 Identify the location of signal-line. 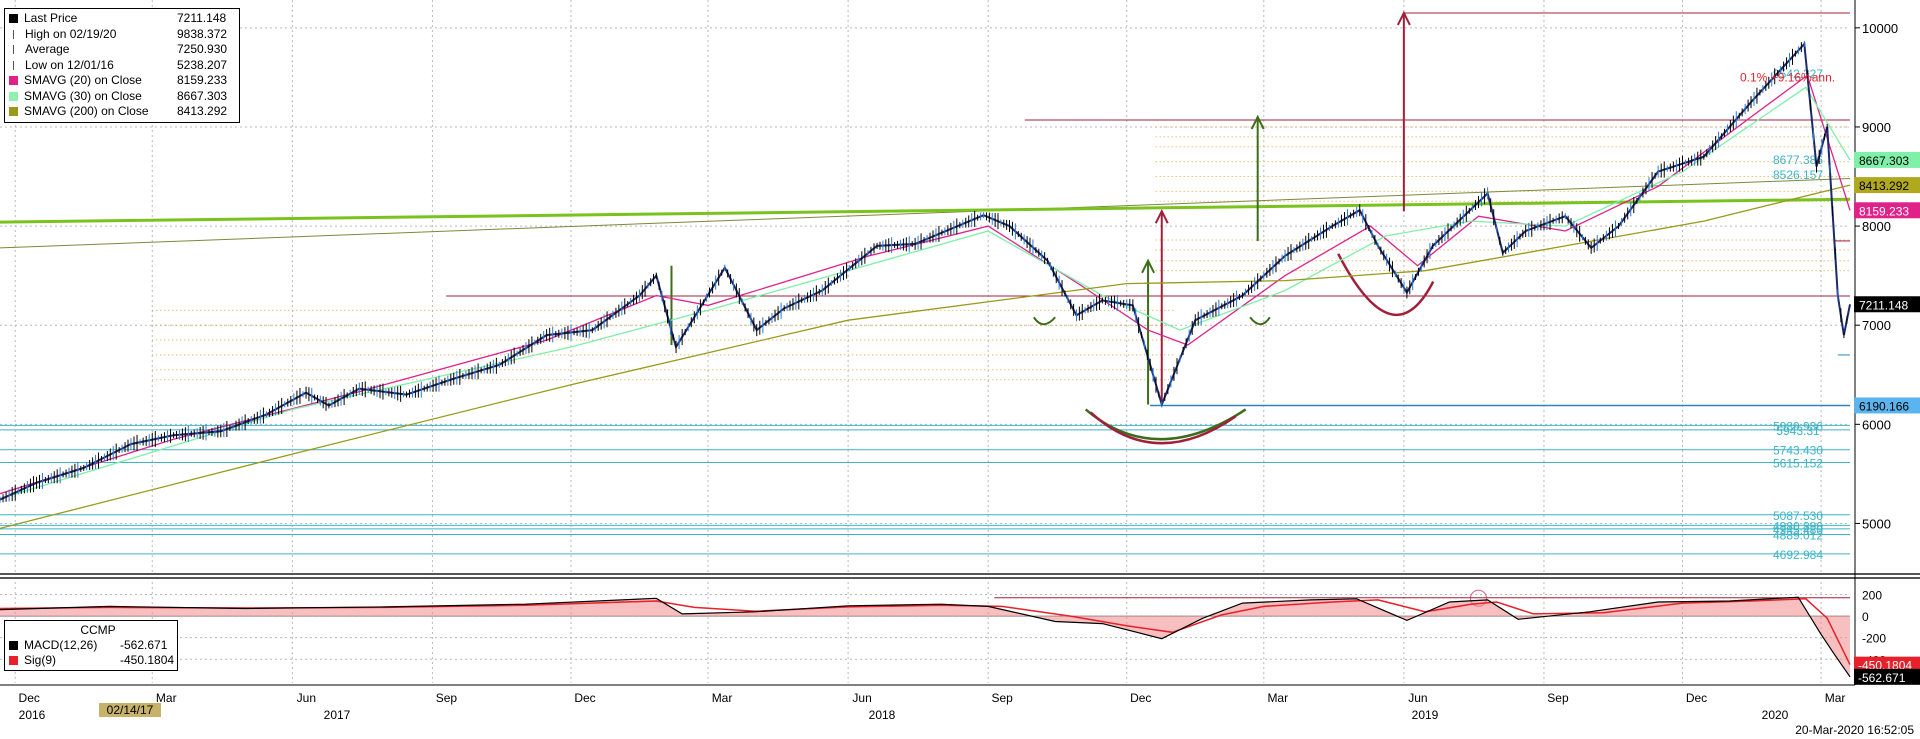
(925, 631).